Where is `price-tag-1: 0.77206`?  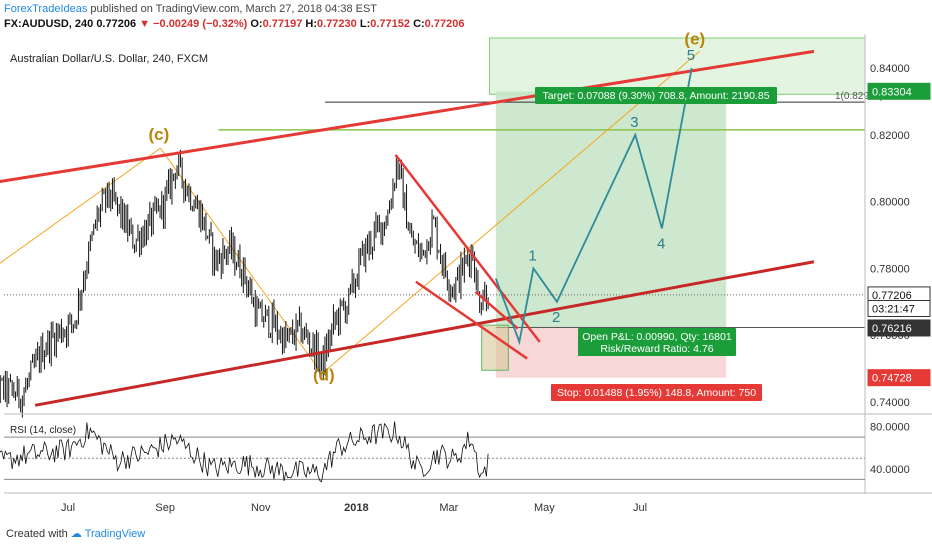
price-tag-1: 0.77206 is located at coordinates (892, 296).